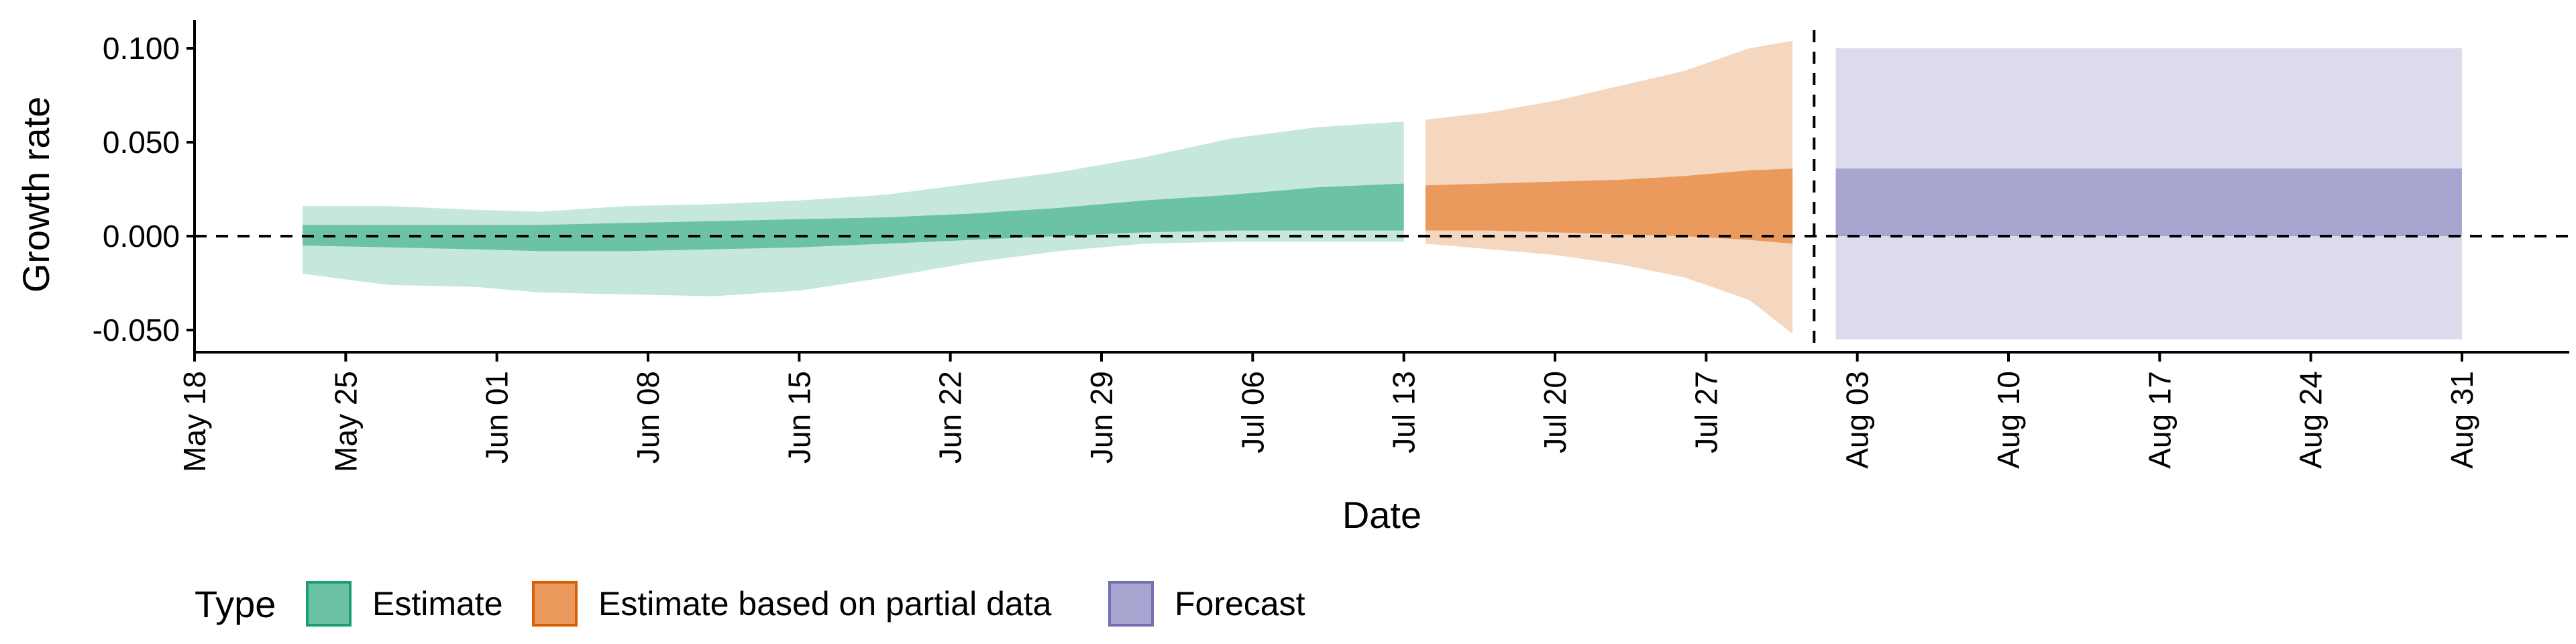 The height and width of the screenshot is (644, 2576). I want to click on x-tick-label: Aug 10, so click(2008, 420).